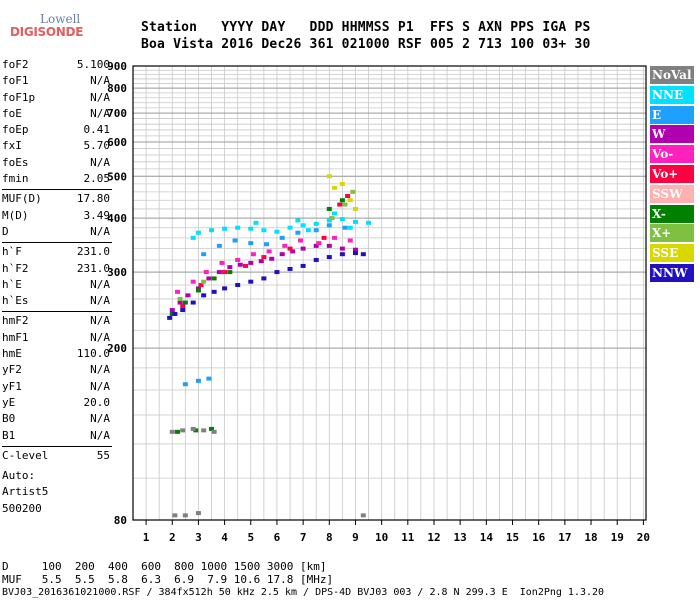  Describe the element at coordinates (120, 520) in the screenshot. I see `y-tick-label: 80` at that location.